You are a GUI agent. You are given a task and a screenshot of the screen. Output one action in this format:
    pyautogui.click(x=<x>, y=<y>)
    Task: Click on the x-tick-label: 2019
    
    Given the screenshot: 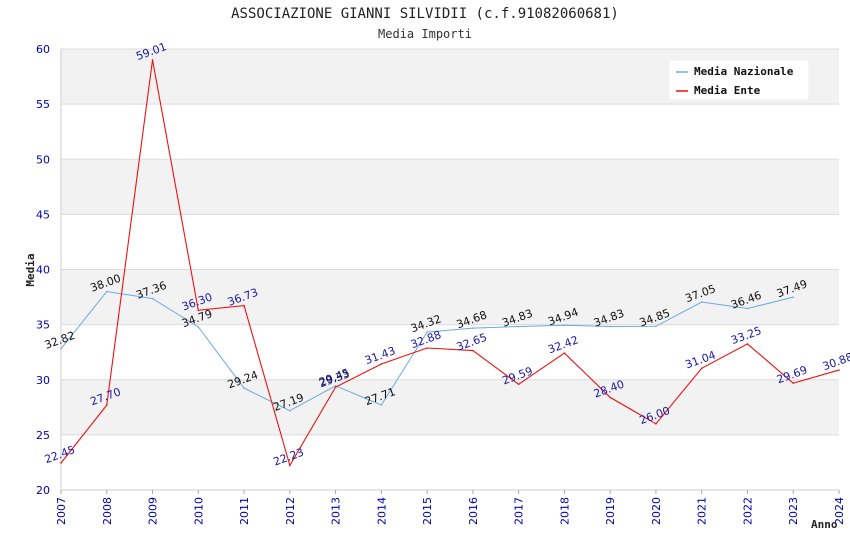 What is the action you would take?
    pyautogui.click(x=610, y=511)
    